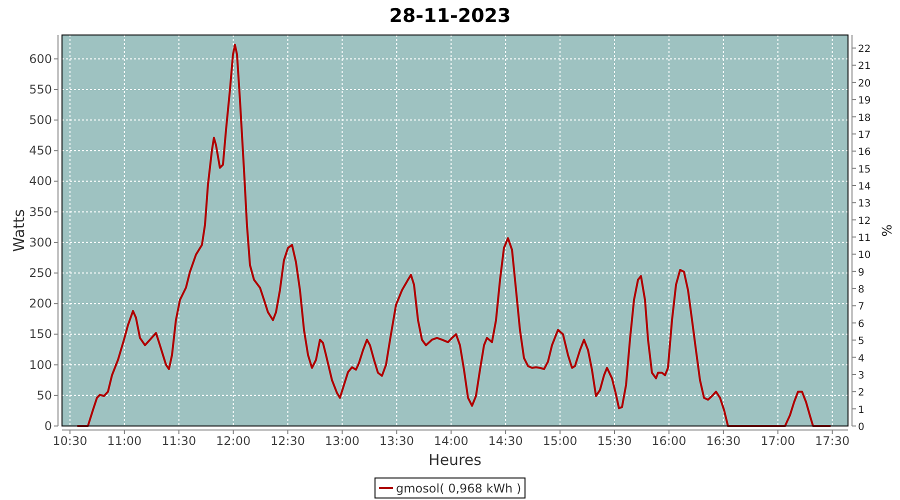 This screenshot has height=500, width=900. Describe the element at coordinates (40, 89) in the screenshot. I see `y-tick-label: 550` at that location.